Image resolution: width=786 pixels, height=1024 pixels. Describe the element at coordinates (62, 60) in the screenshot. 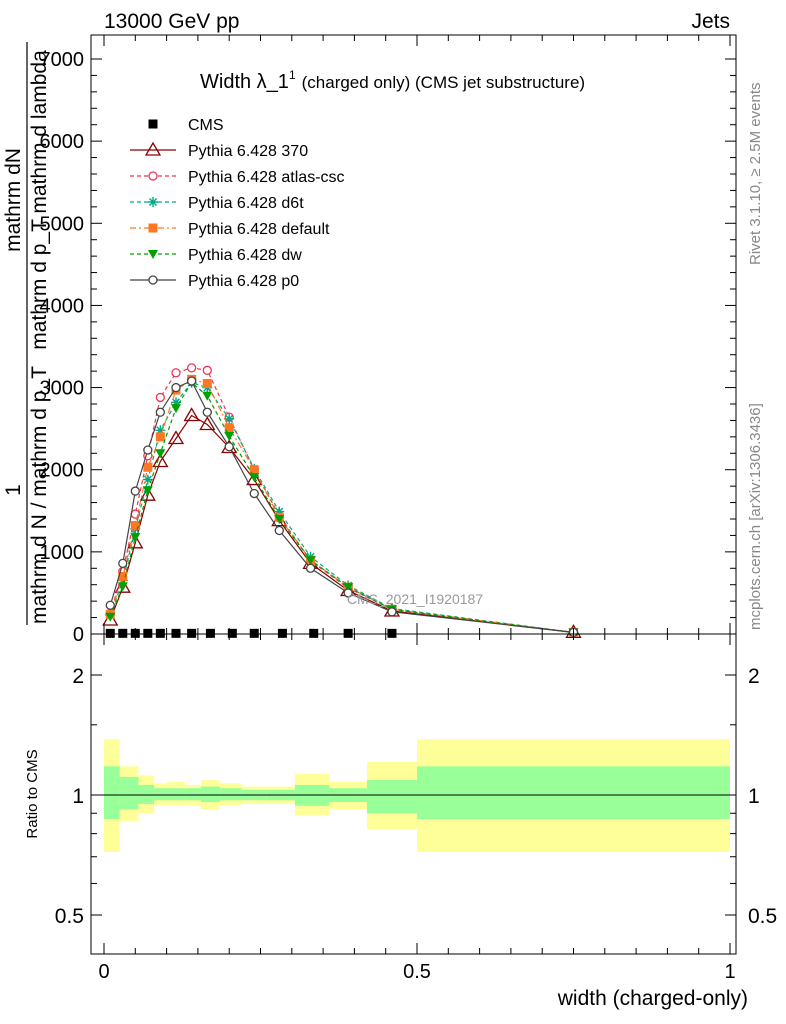

I see `main-ytick-label: 7000` at that location.